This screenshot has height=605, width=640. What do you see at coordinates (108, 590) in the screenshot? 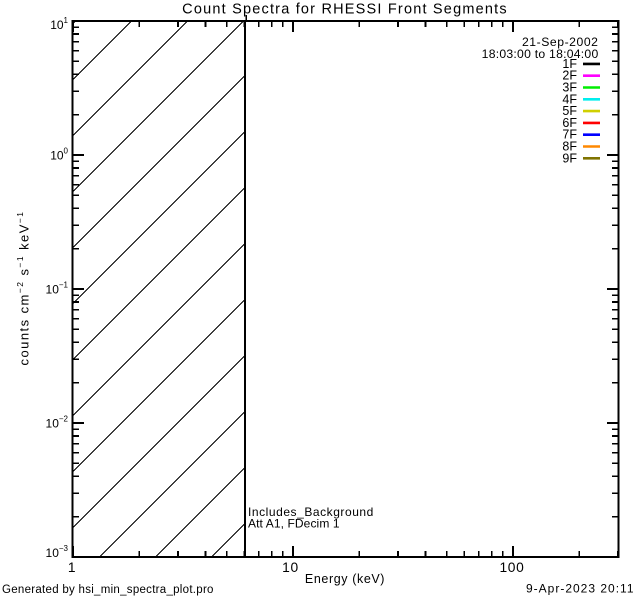
I see `svg-text:Generated by hsi_min_spectra_p: Generated by hsi_min_spectra_plot.pro` at bounding box center [108, 590].